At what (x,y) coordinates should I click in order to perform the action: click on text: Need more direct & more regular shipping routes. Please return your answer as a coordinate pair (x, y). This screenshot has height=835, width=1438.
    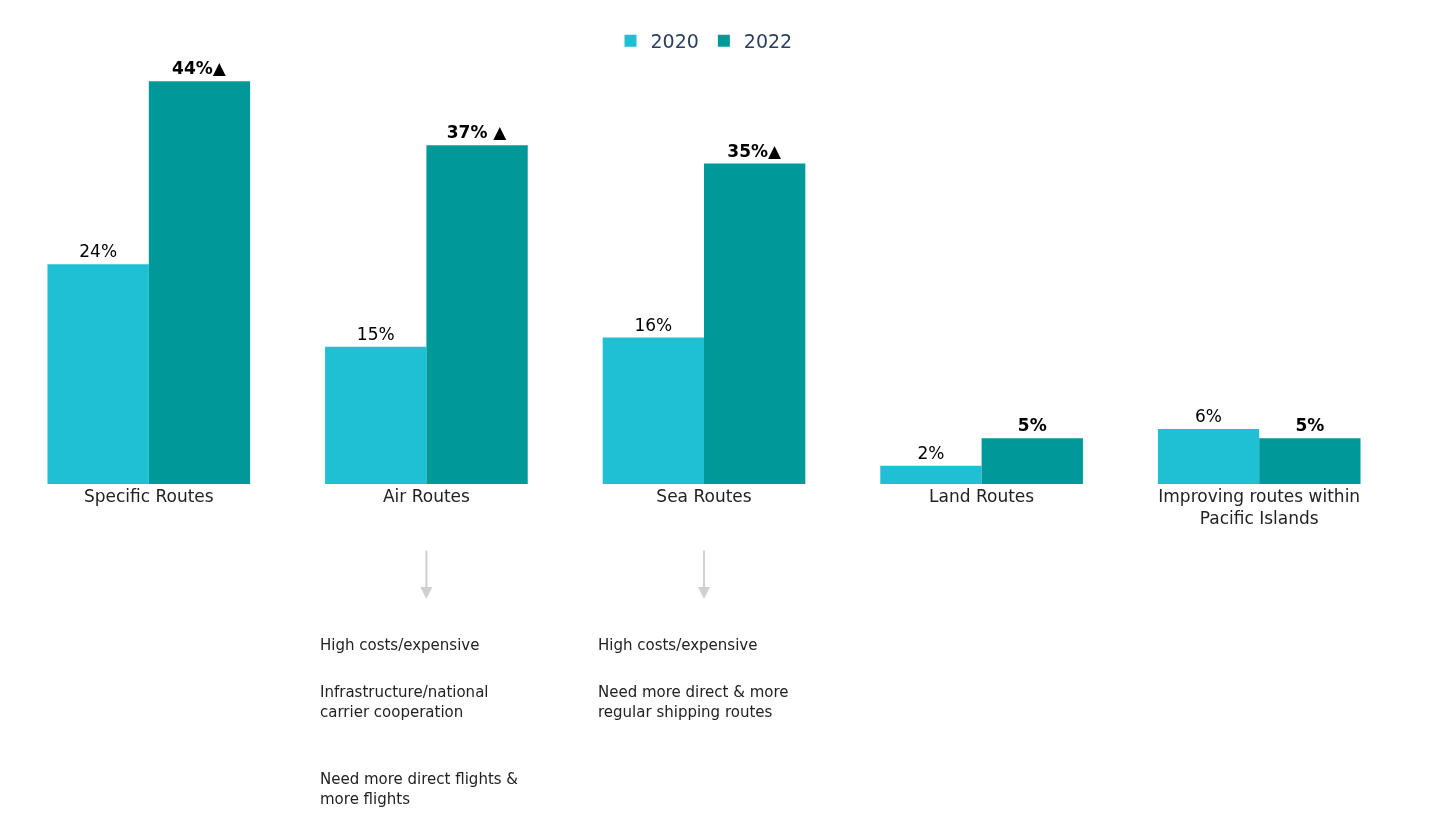
    Looking at the image, I should click on (693, 702).